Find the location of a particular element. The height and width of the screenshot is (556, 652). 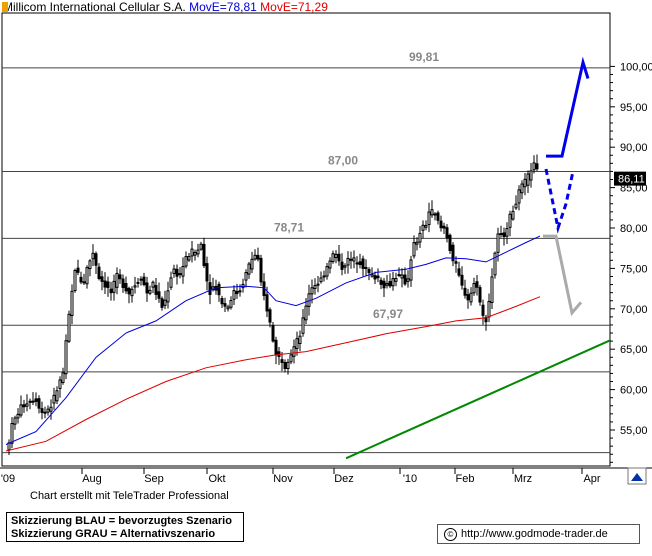

level-label: 99,81 is located at coordinates (424, 57).